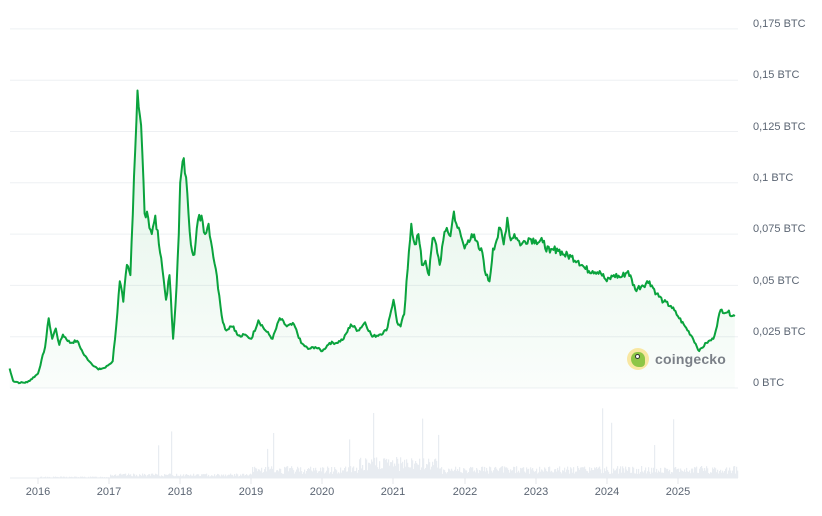 The height and width of the screenshot is (516, 822). I want to click on gecko-logo-icon, so click(638, 359).